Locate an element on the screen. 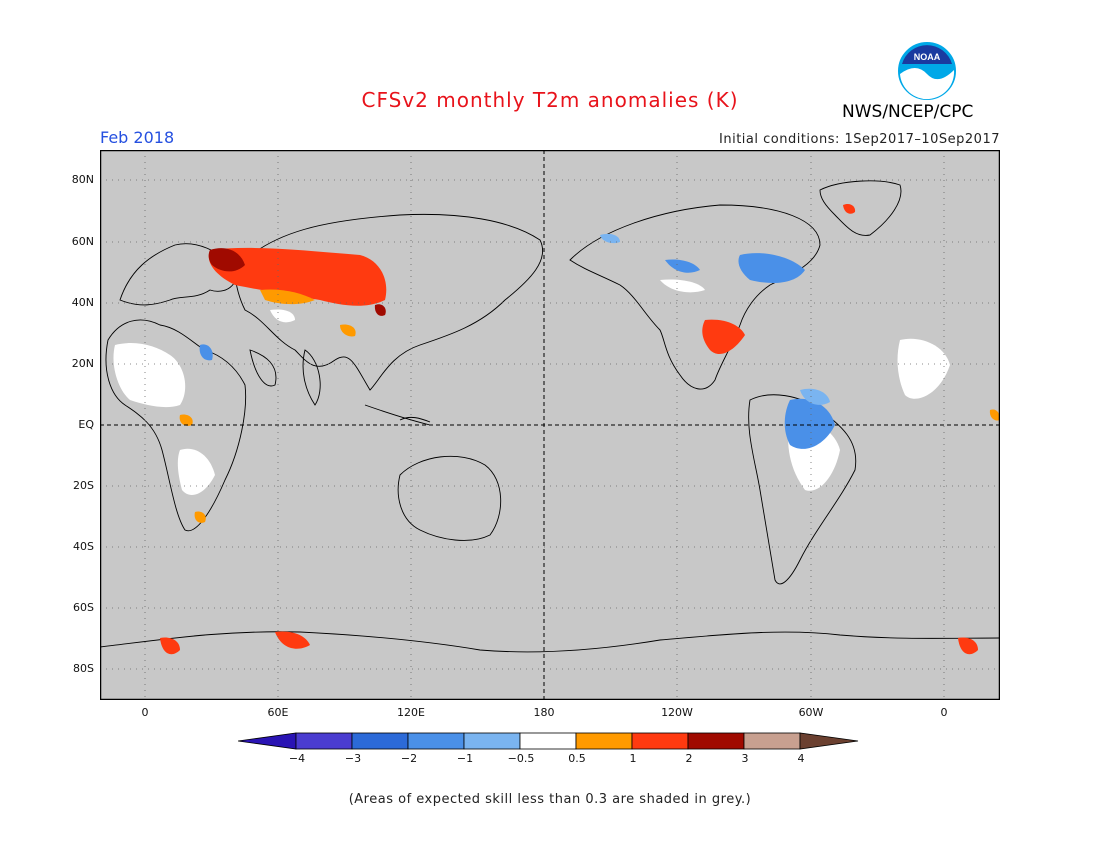  valid-month-label: Feb 2018 is located at coordinates (137, 137).